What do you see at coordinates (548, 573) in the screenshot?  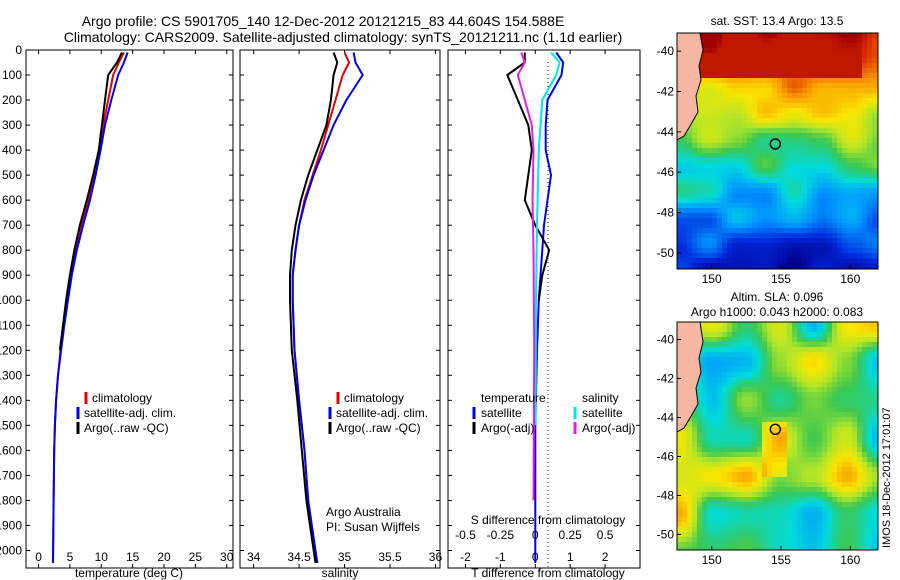 I see `difference-xlabel: T difference from climatology` at bounding box center [548, 573].